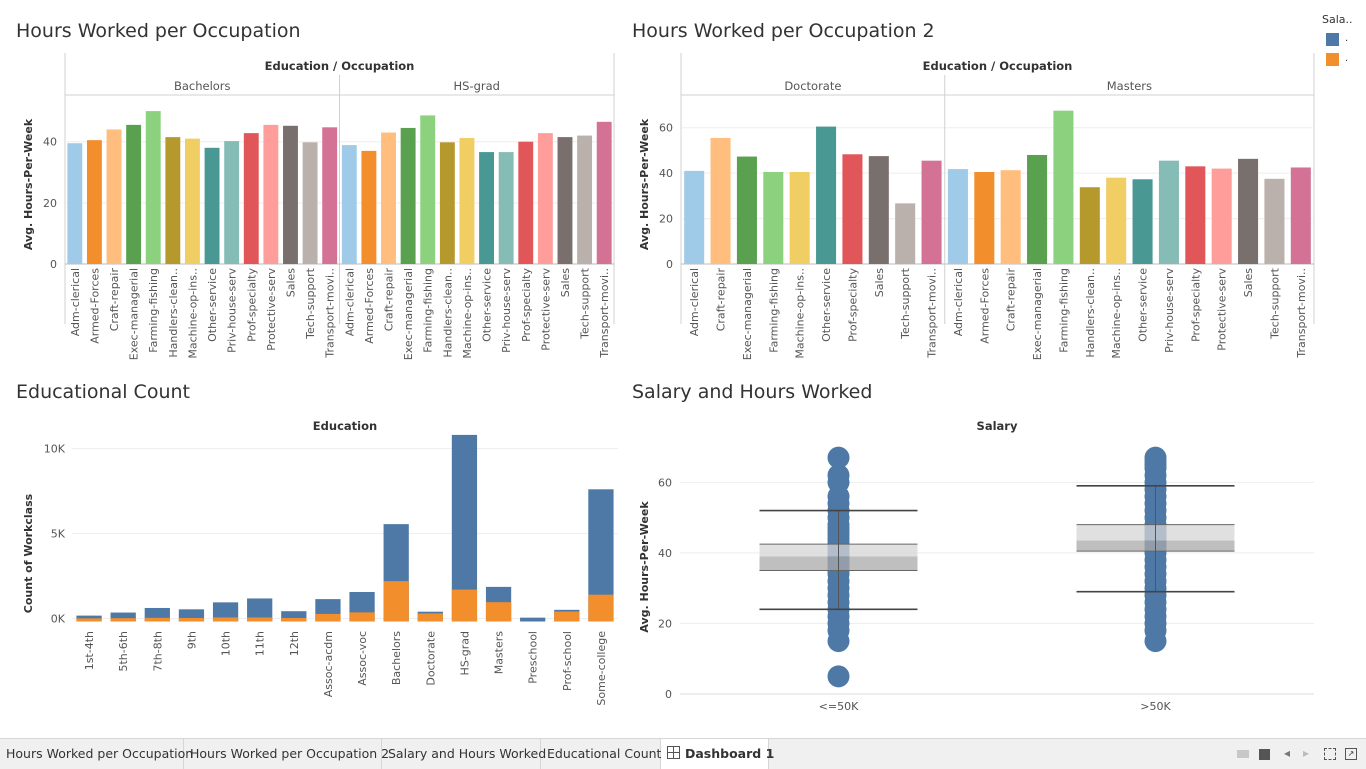 Image resolution: width=1366 pixels, height=769 pixels. I want to click on x-tick-label: Armed-Forces, so click(984, 306).